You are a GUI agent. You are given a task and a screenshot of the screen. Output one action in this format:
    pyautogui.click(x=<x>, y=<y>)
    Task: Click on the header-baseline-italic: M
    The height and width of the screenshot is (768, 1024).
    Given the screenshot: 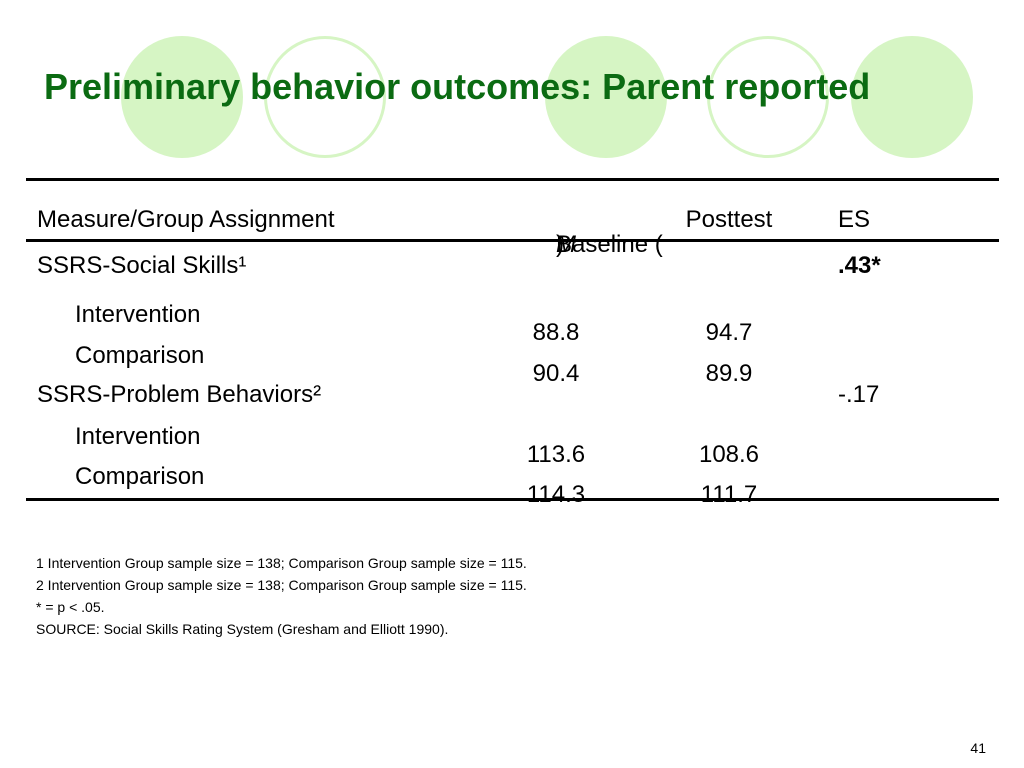 What is the action you would take?
    pyautogui.click(x=566, y=244)
    